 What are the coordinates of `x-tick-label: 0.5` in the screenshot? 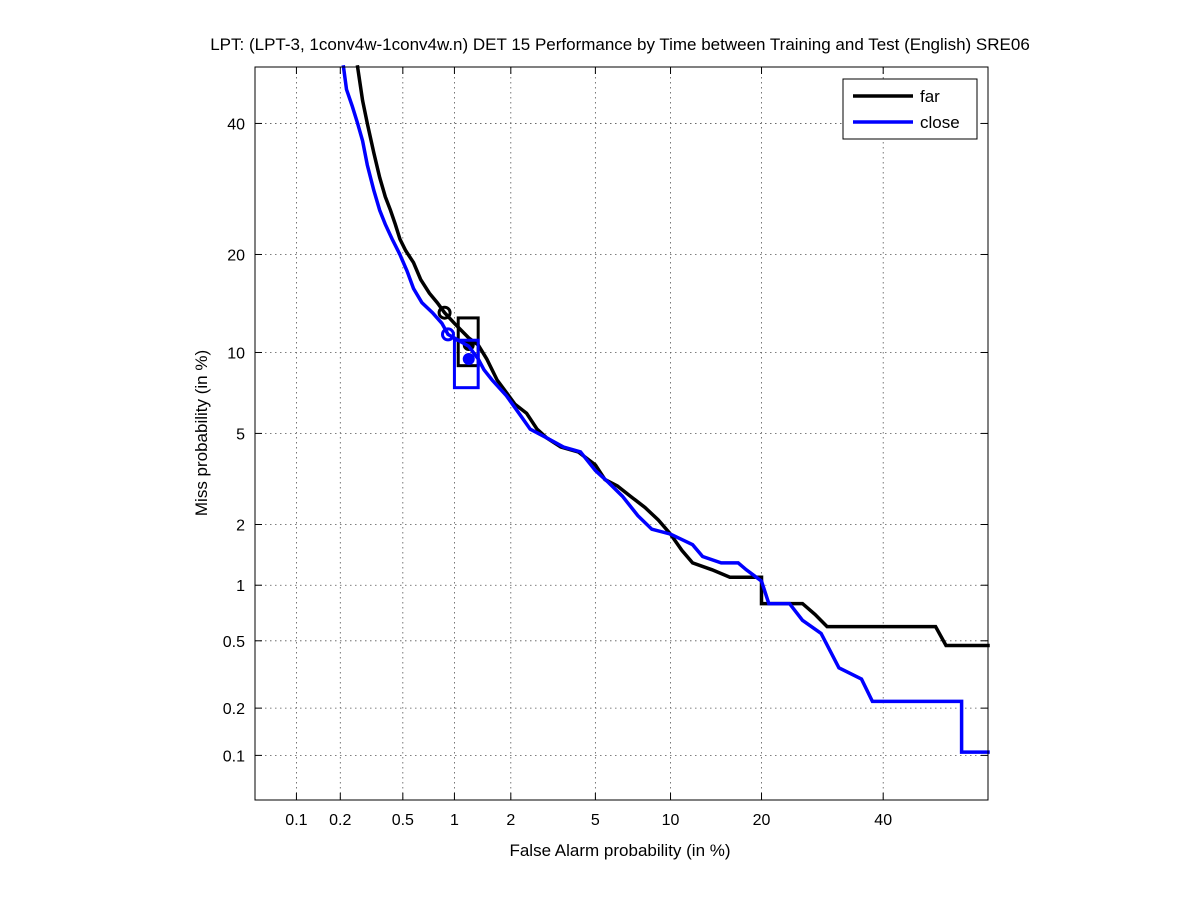 It's located at (403, 820).